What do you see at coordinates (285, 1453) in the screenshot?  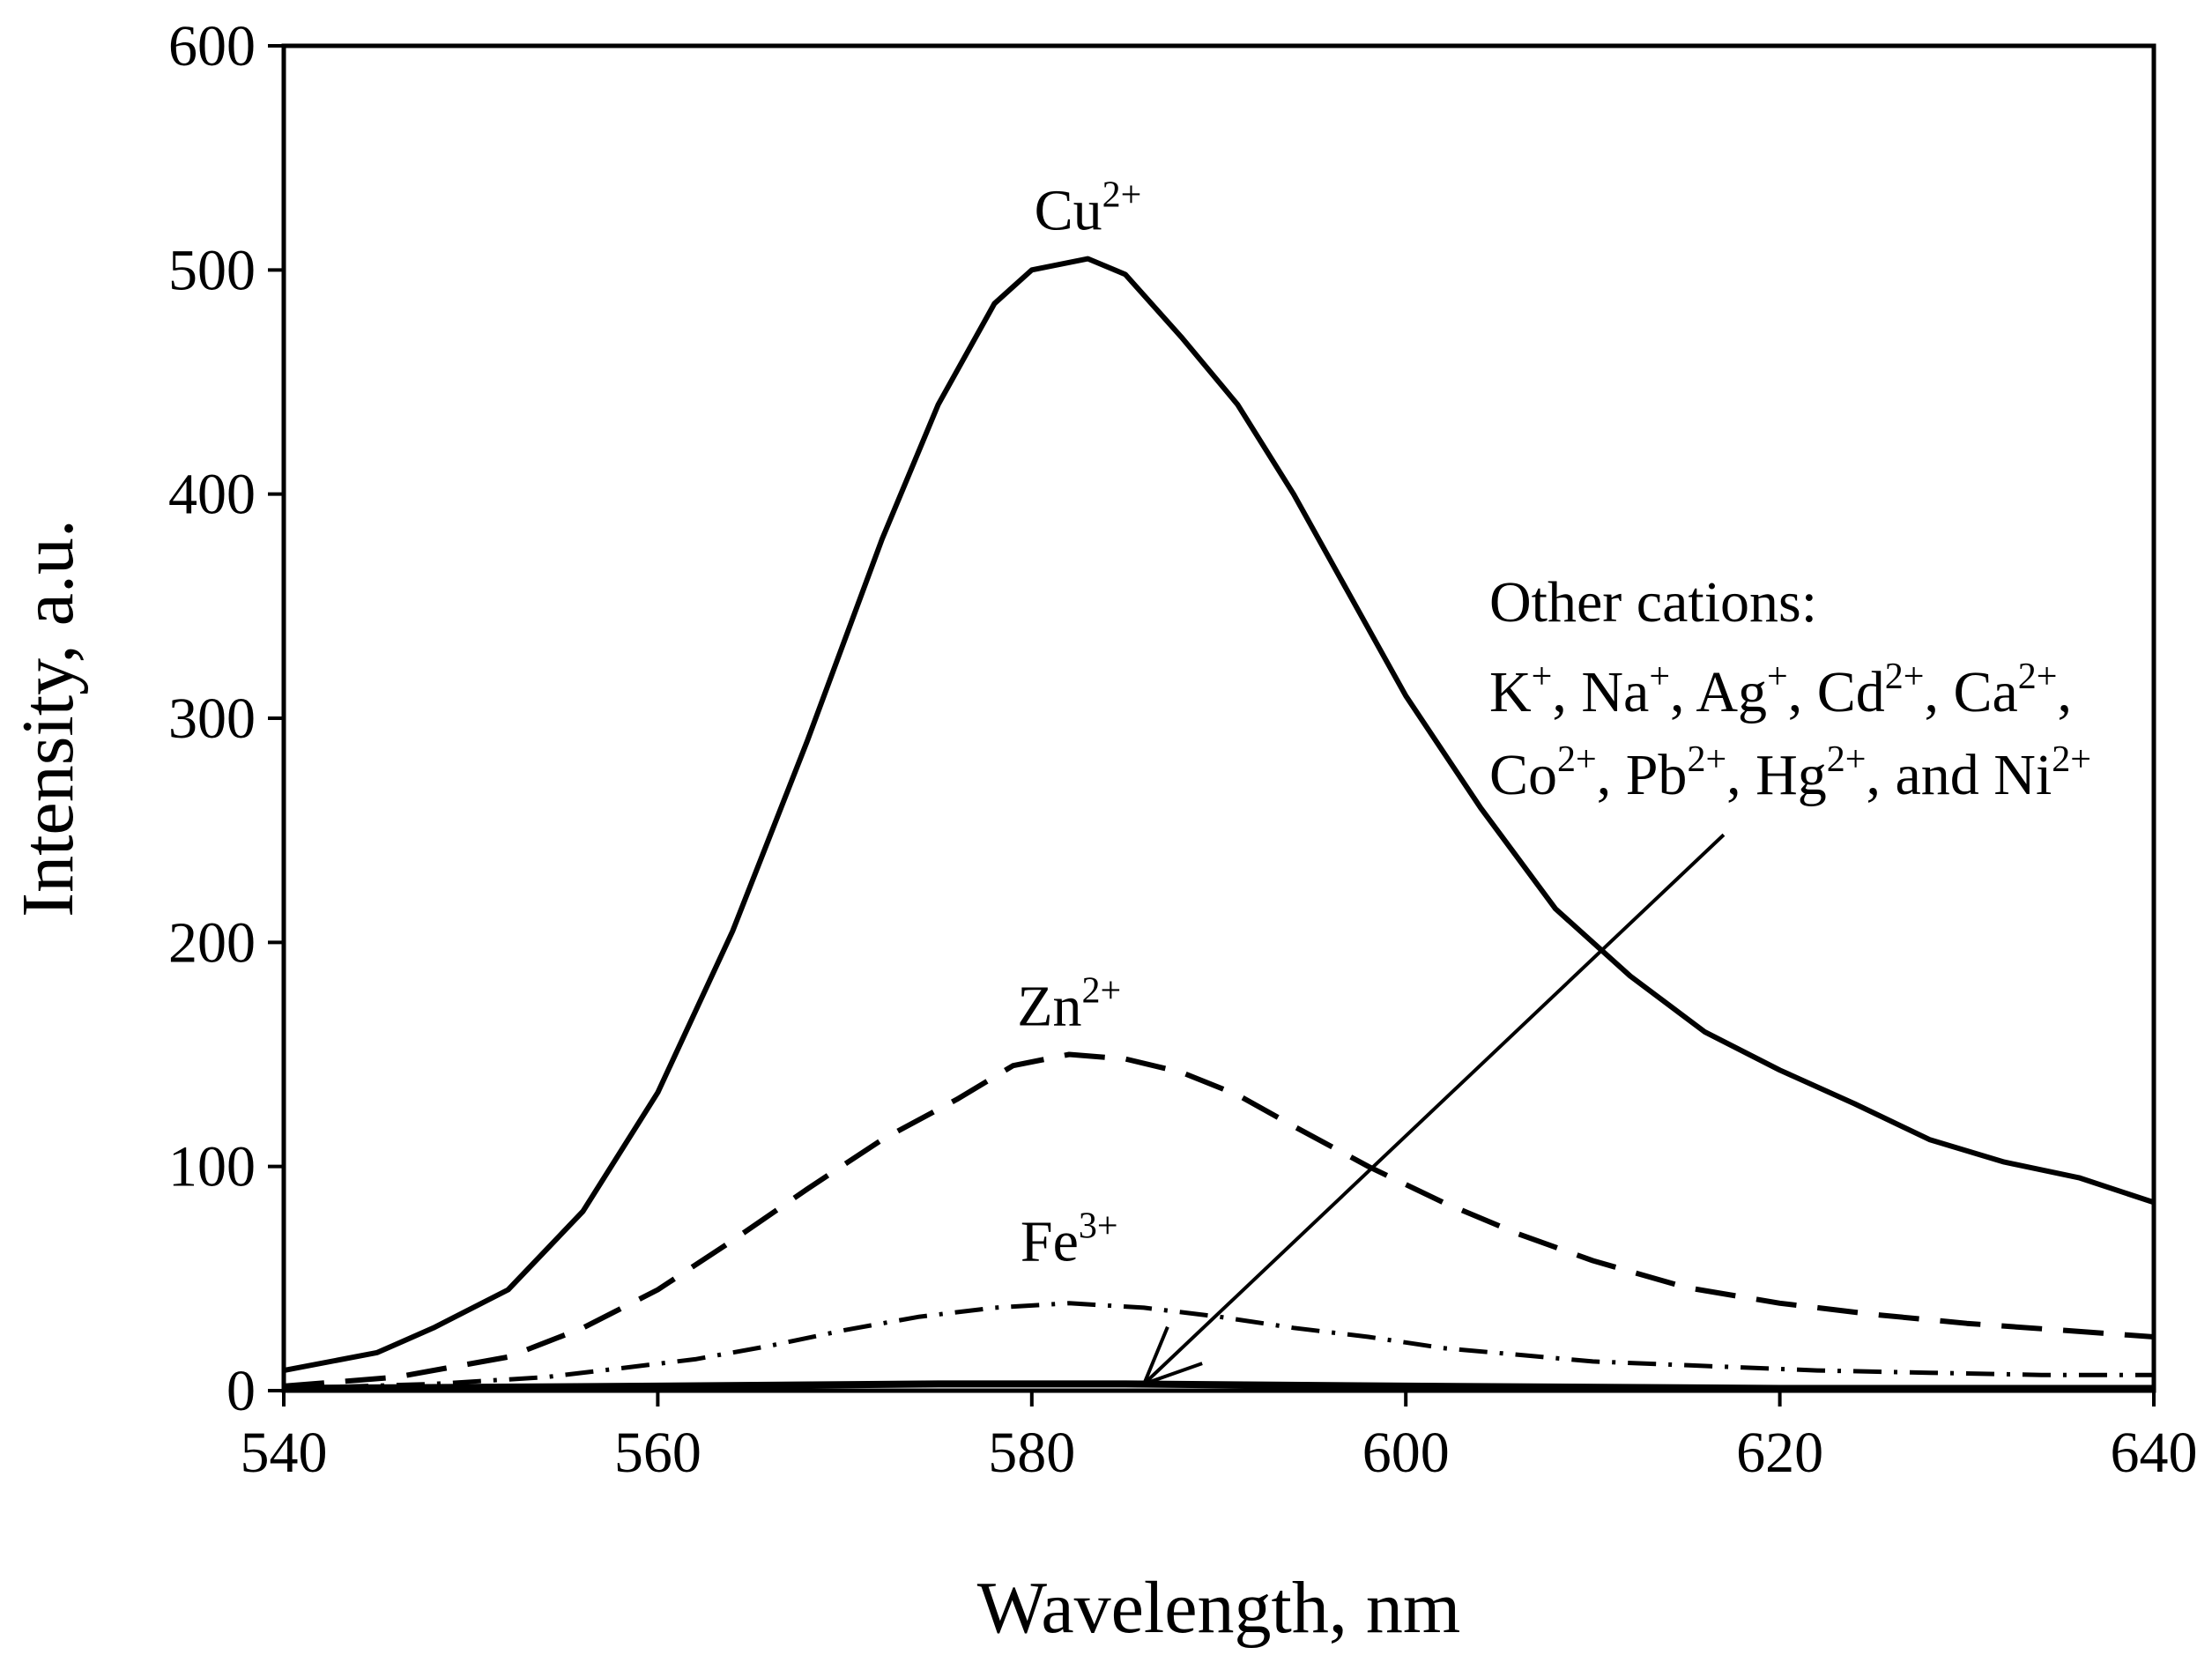 I see `x-tick-label-540: 540` at bounding box center [285, 1453].